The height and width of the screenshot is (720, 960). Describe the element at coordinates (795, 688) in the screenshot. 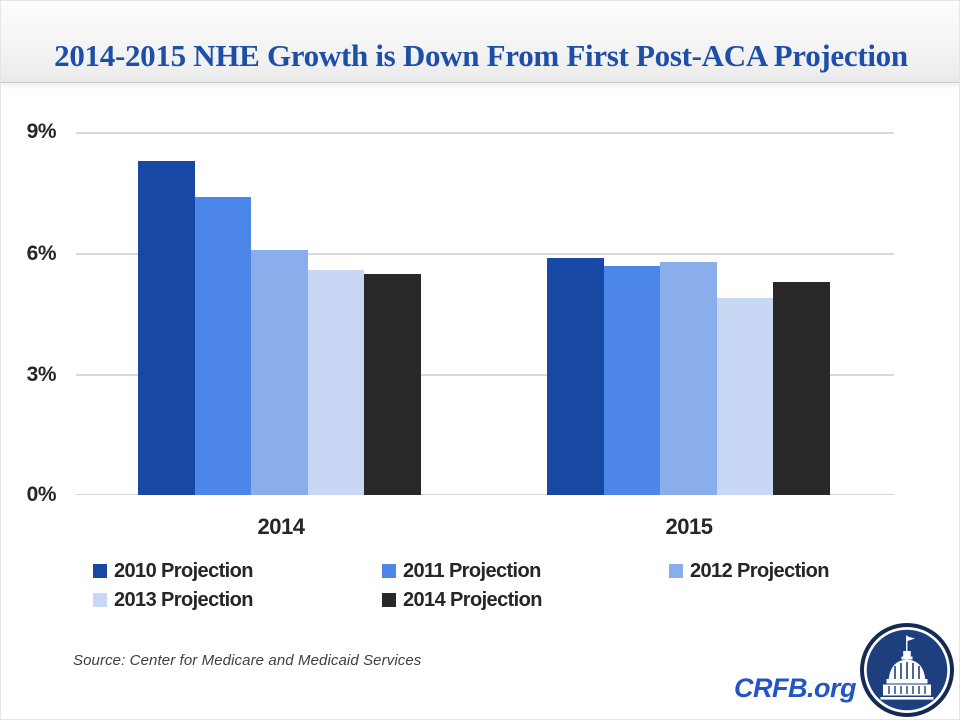

I see `crfb-org-label: CRFB.org` at that location.